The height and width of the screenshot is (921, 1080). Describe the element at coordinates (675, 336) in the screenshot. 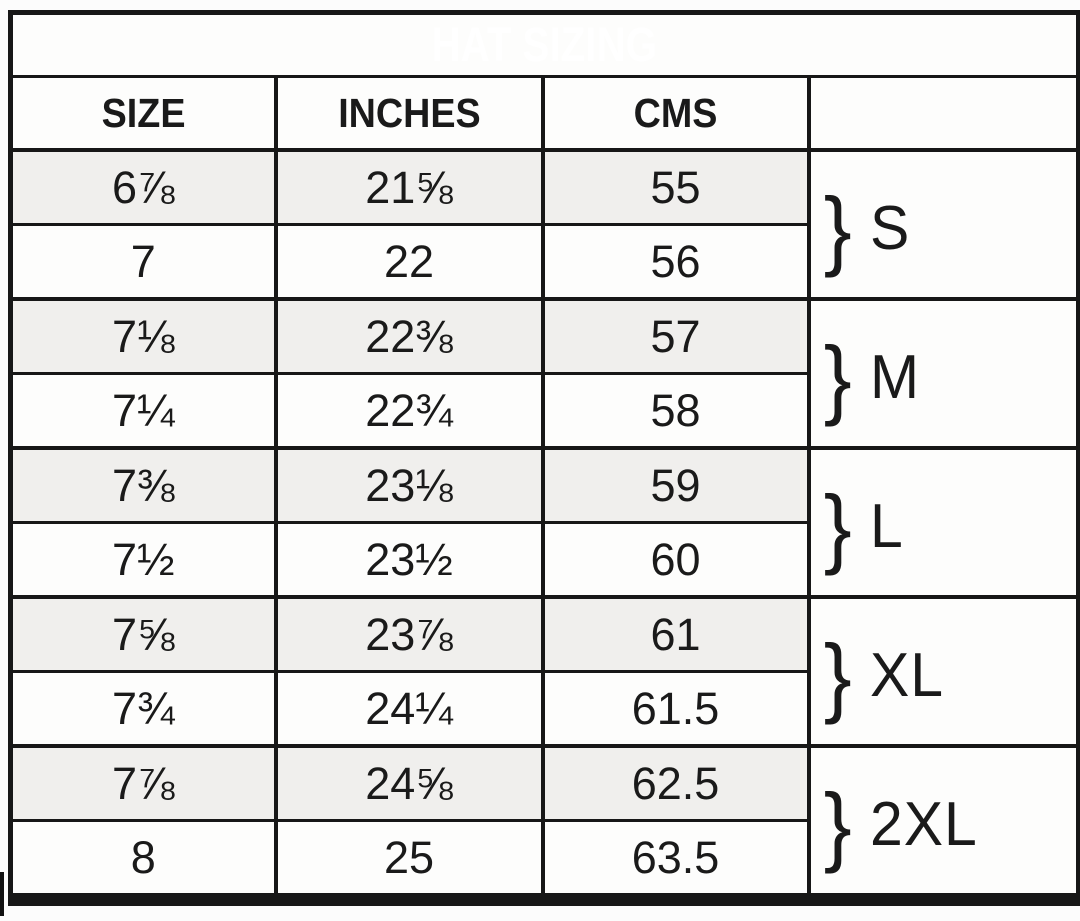

I see `cell-cms: 57` at that location.